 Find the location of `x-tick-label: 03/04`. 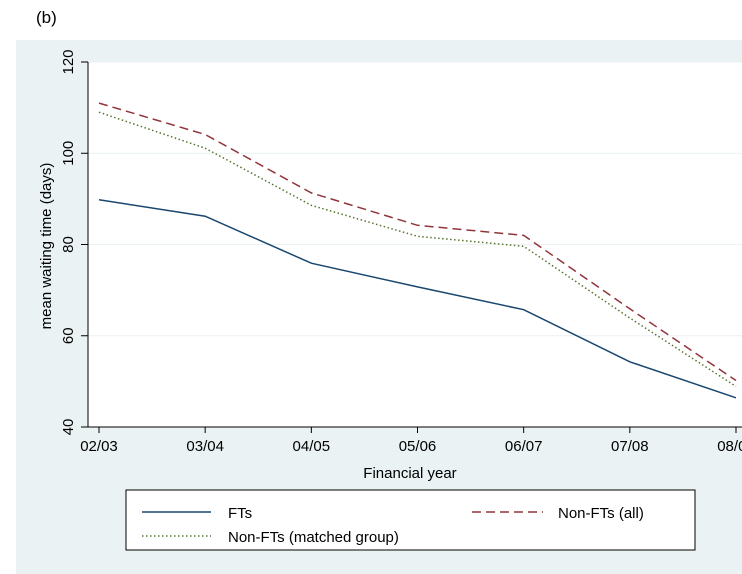

x-tick-label: 03/04 is located at coordinates (205, 446).